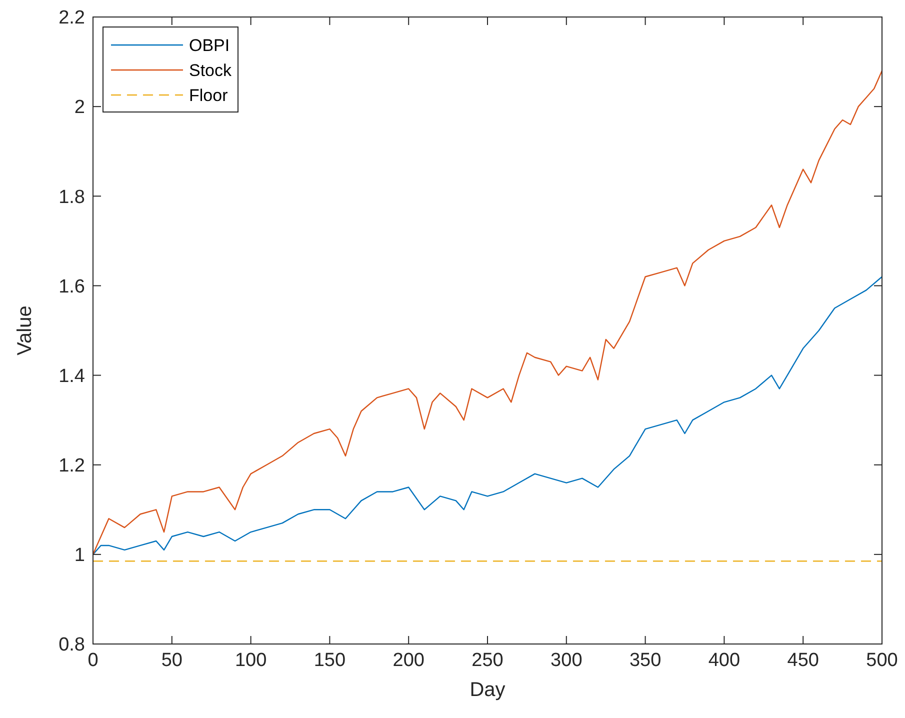 The height and width of the screenshot is (718, 905). I want to click on x-tick-label: 0, so click(93, 660).